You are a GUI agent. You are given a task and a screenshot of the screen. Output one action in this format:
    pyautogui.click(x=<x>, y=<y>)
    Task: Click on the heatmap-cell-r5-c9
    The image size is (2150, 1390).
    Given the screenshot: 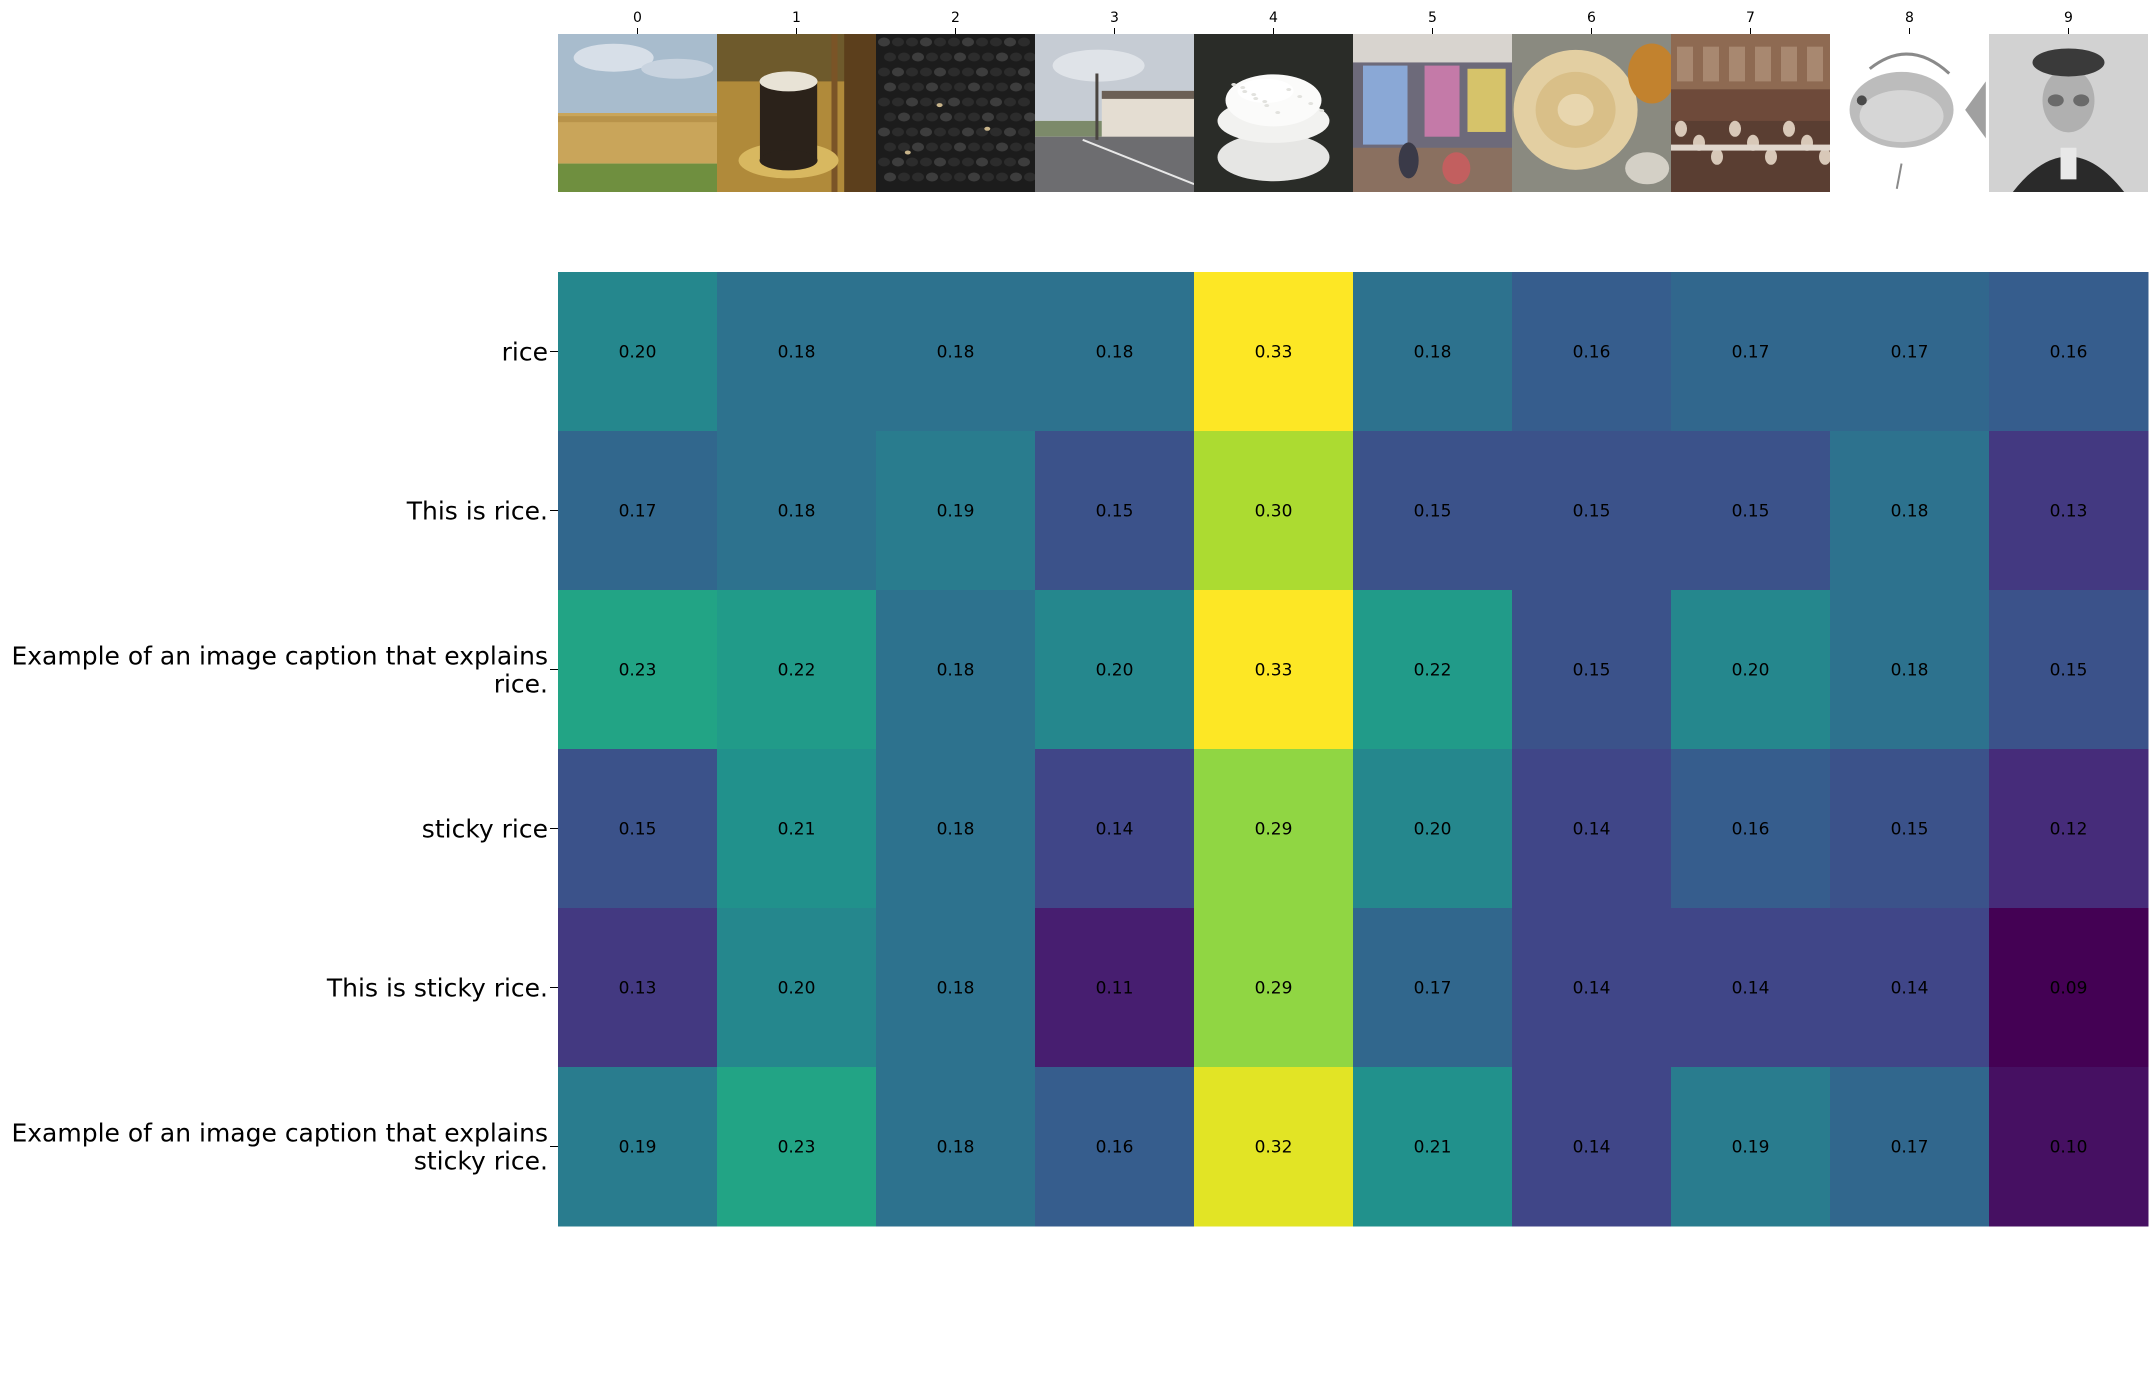 What is the action you would take?
    pyautogui.click(x=2069, y=1147)
    